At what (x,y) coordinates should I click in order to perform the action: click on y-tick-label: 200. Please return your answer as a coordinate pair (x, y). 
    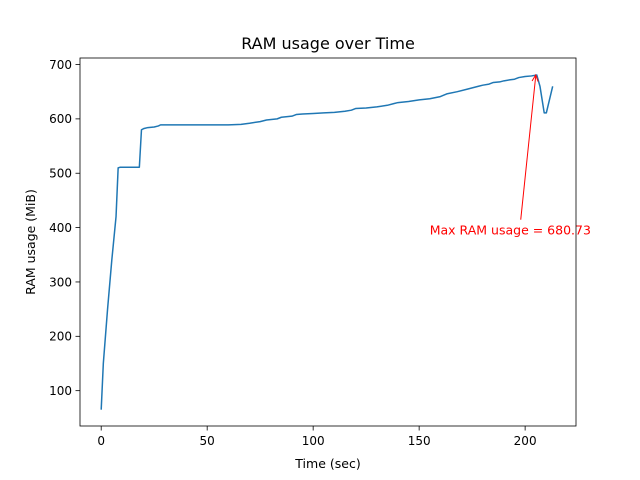
    Looking at the image, I should click on (60, 337).